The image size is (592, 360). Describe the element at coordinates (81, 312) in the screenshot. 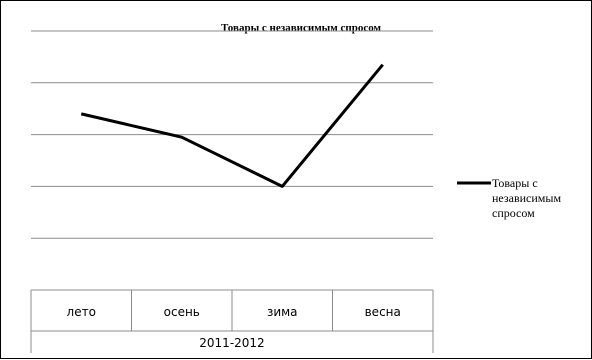

I see `category-label: лето` at that location.